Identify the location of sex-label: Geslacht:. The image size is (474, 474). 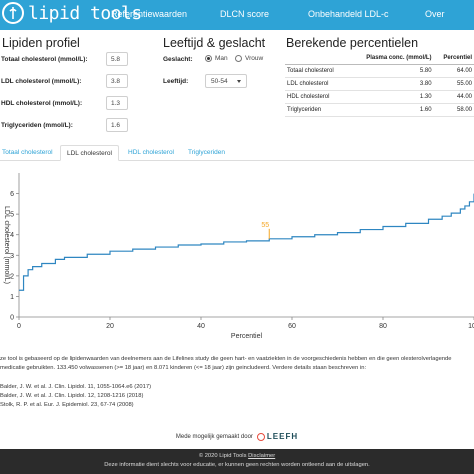
(178, 59).